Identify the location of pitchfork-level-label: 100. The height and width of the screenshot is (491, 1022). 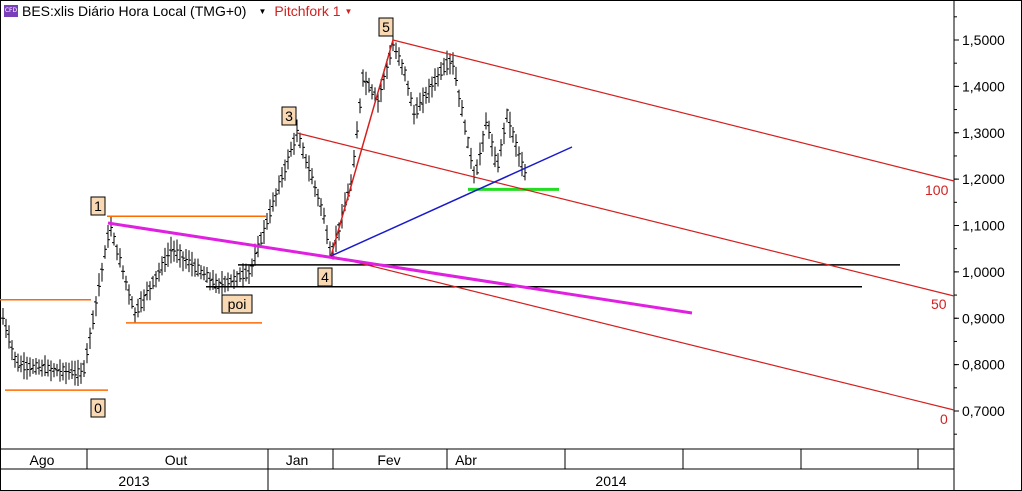
(937, 190).